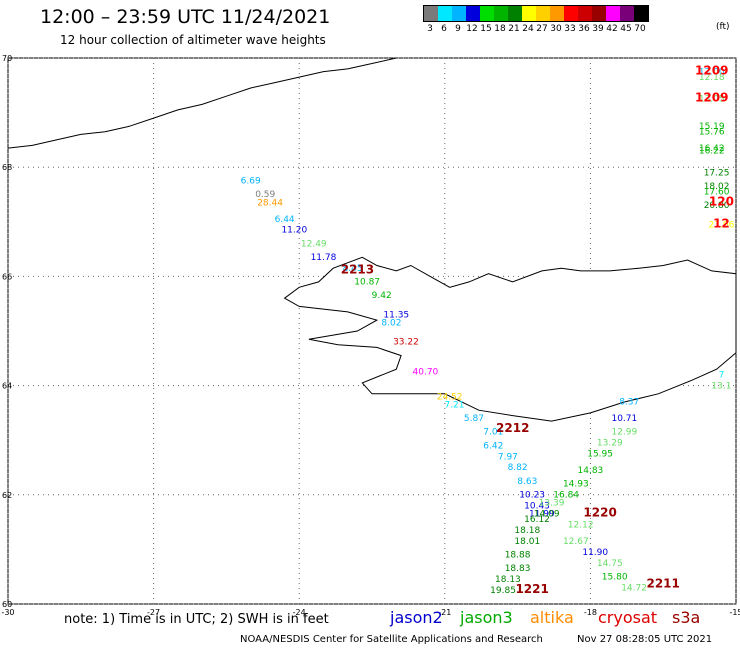 The image size is (740, 650). What do you see at coordinates (686, 617) in the screenshot?
I see `legend-s3a: s3a` at bounding box center [686, 617].